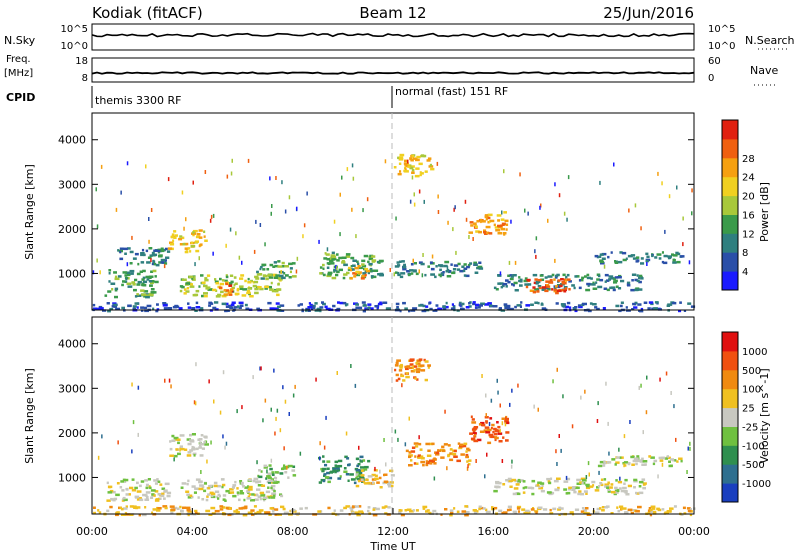 This screenshot has height=554, width=800. I want to click on colorbar-tick-label: -1000, so click(756, 484).